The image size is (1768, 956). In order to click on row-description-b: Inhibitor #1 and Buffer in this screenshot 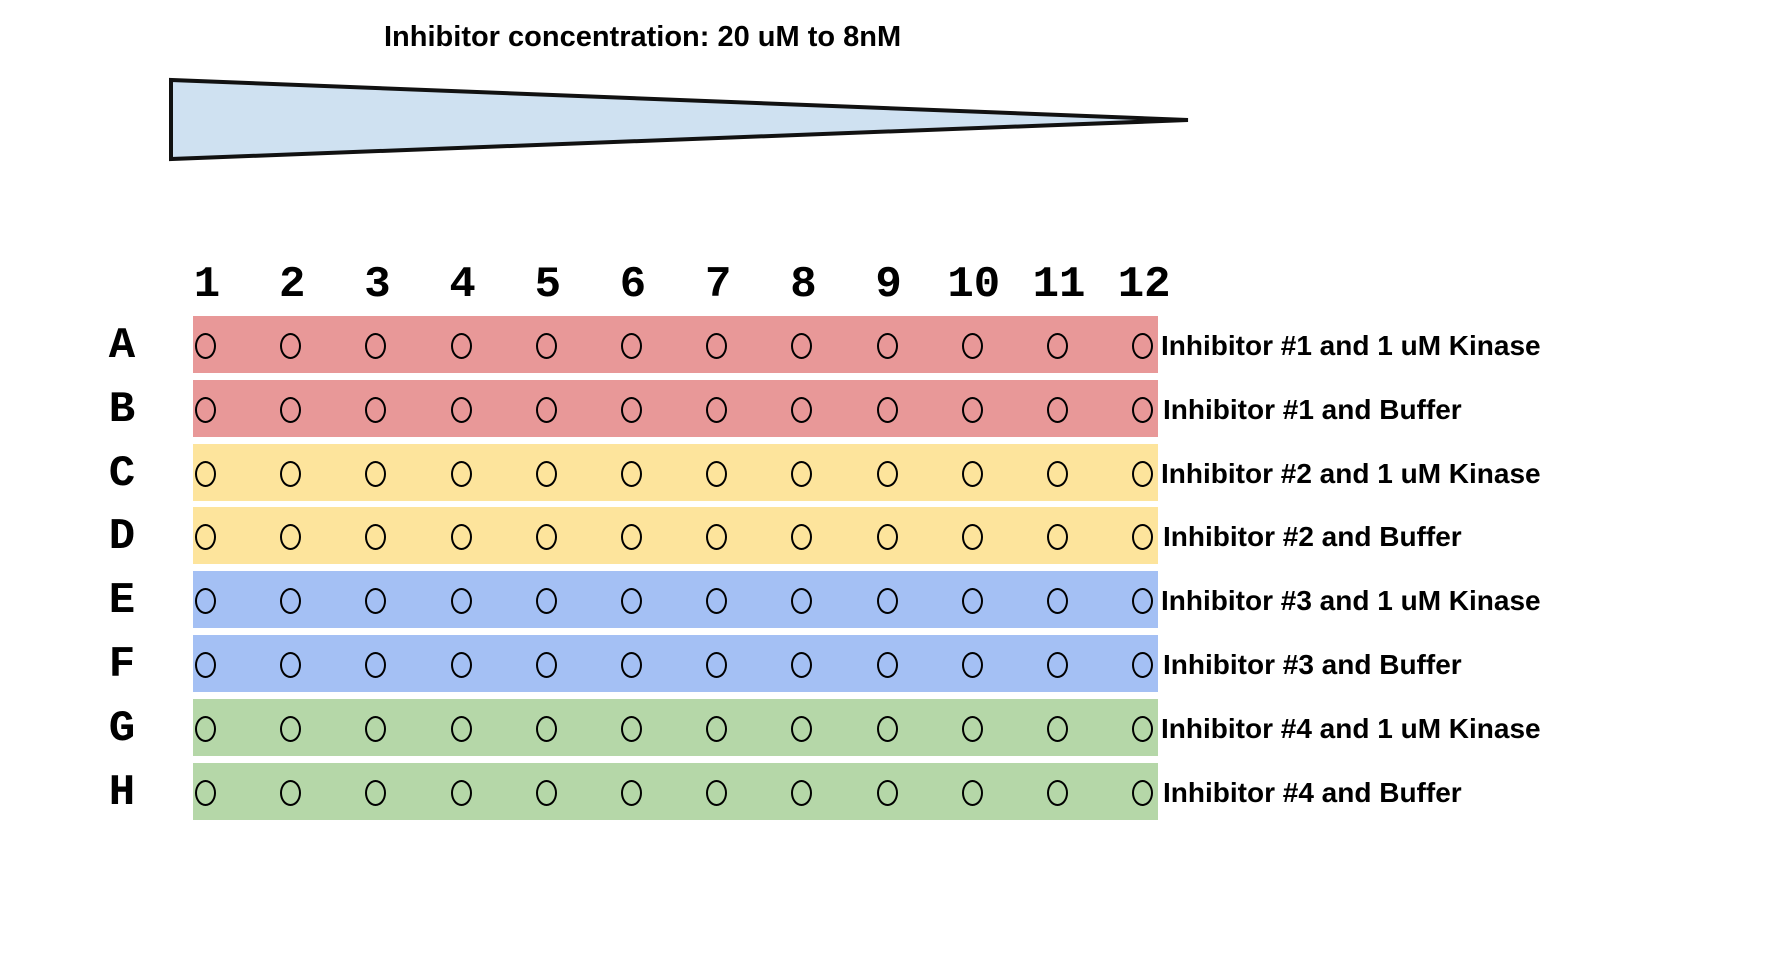, I will do `click(1312, 409)`.